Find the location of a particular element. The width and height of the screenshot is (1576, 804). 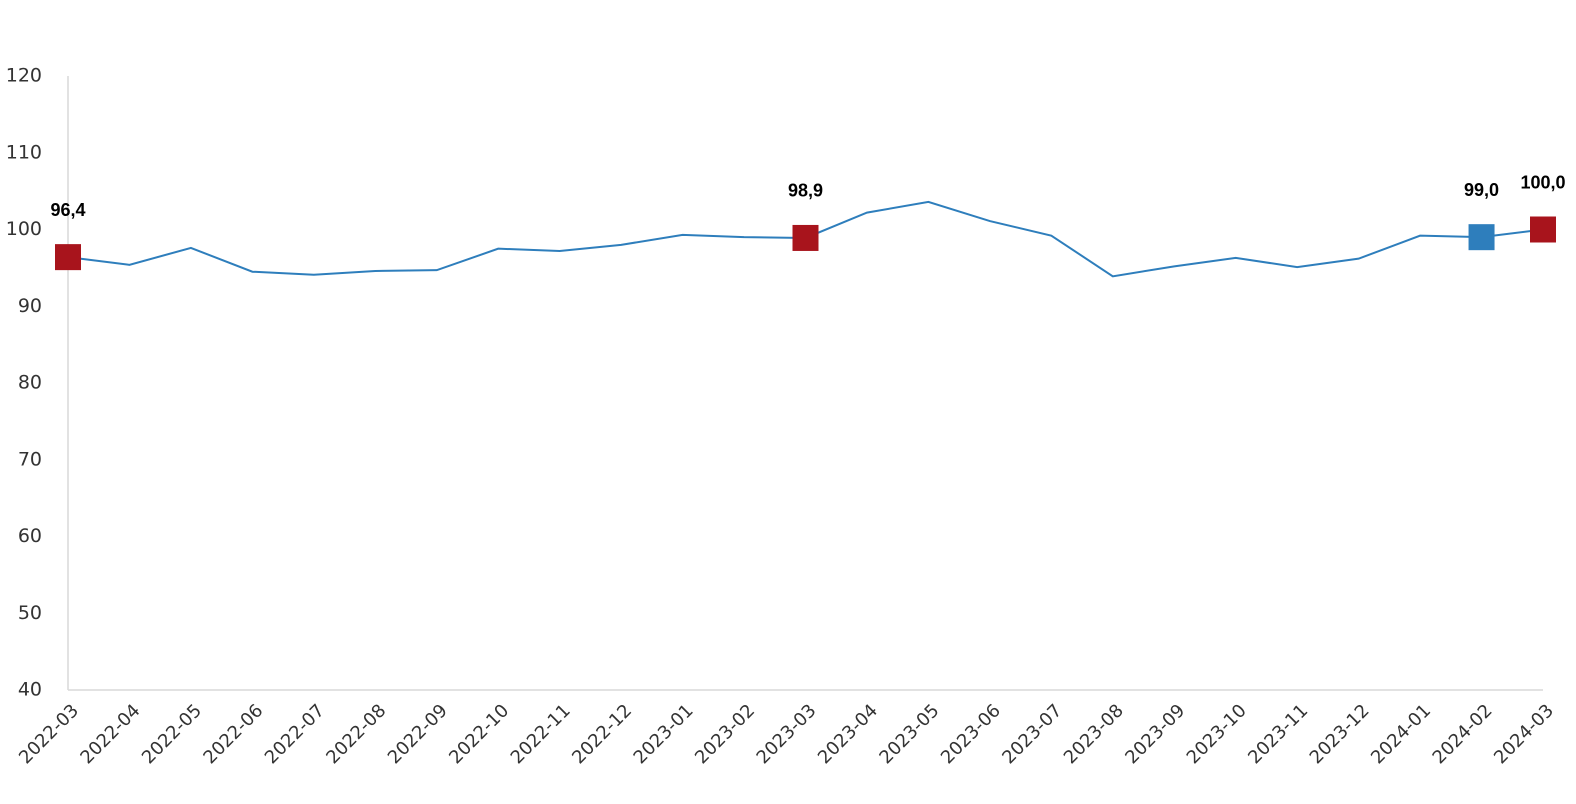

y-tick-label: 70 is located at coordinates (30, 459).